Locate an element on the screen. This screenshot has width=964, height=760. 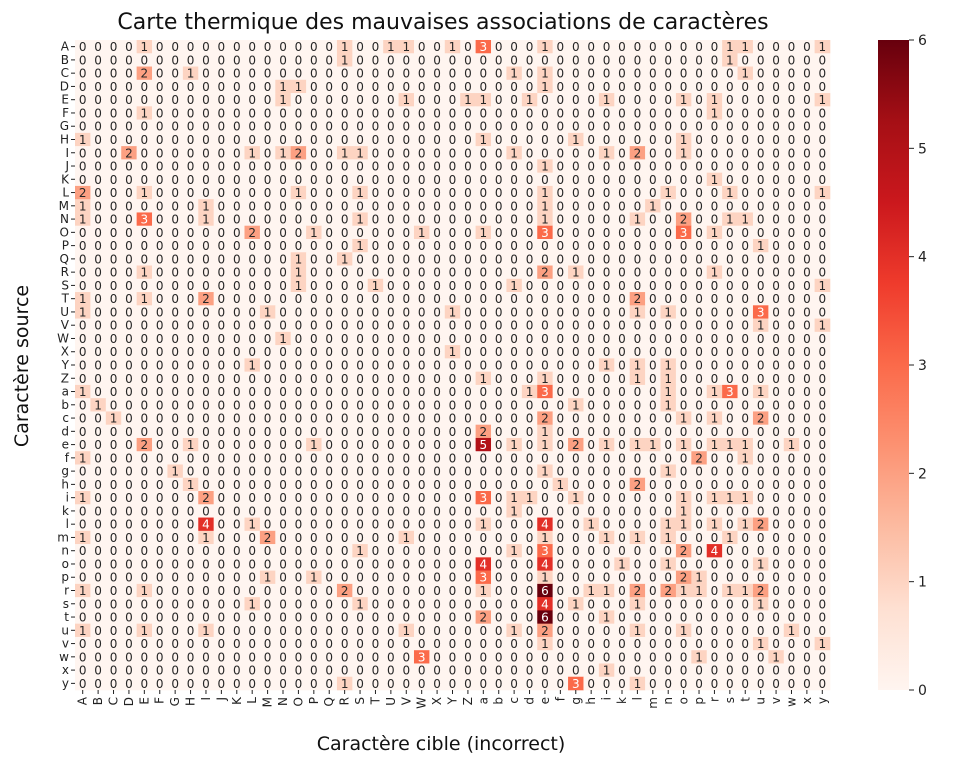
heatmap-cell-value: 2 is located at coordinates (206, 498).